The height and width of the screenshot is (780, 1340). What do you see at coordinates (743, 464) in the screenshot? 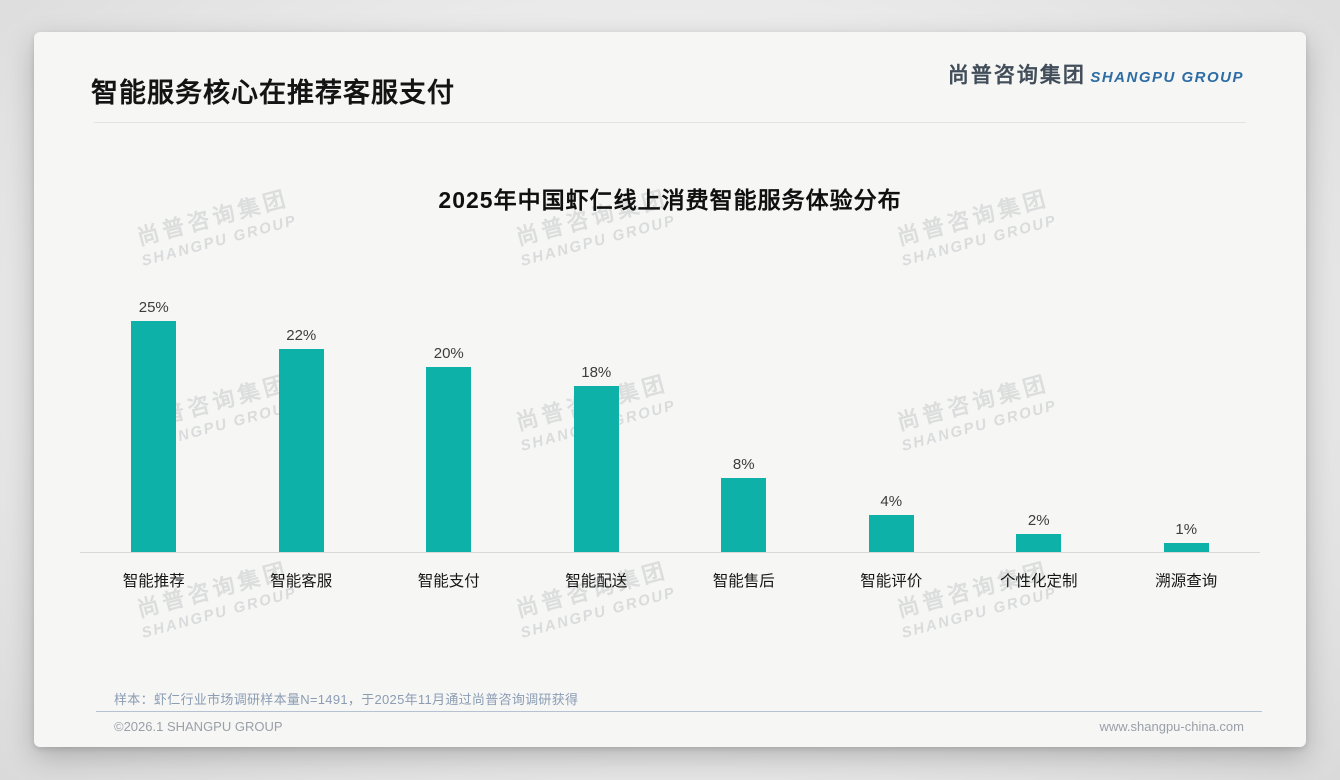
I see `bar-value-label: 8%` at bounding box center [743, 464].